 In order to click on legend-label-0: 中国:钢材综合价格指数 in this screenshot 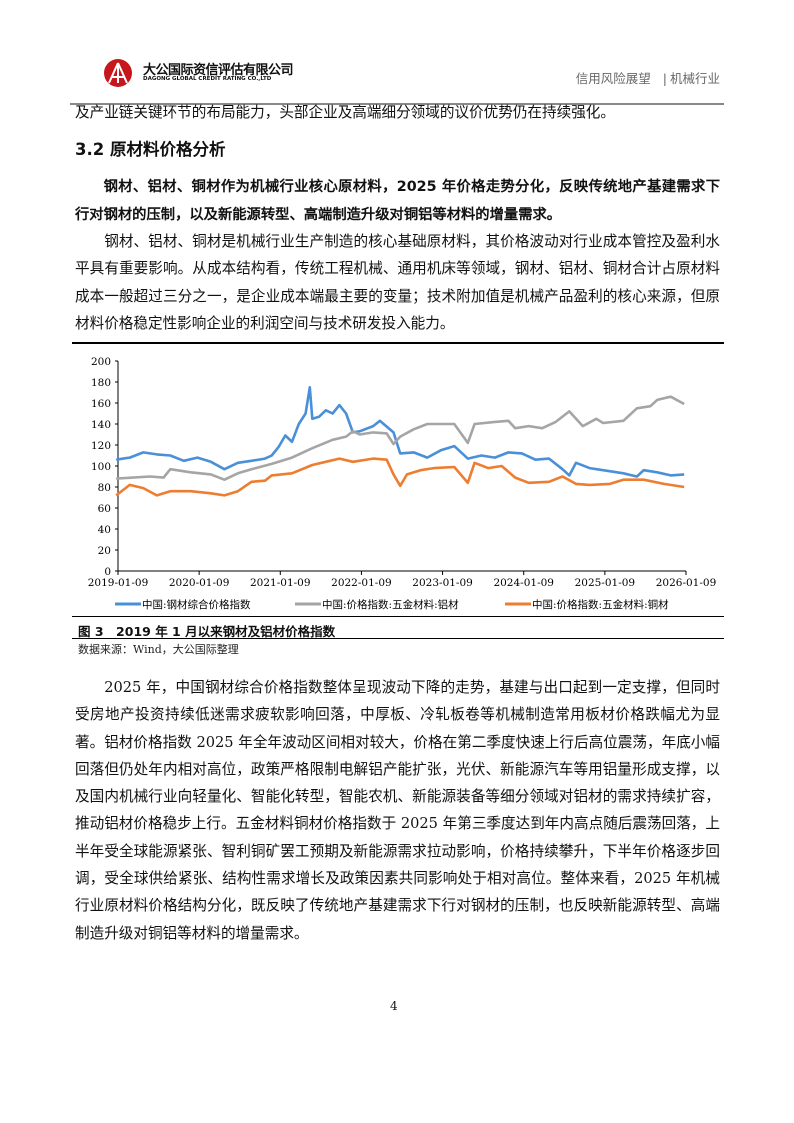, I will do `click(196, 604)`.